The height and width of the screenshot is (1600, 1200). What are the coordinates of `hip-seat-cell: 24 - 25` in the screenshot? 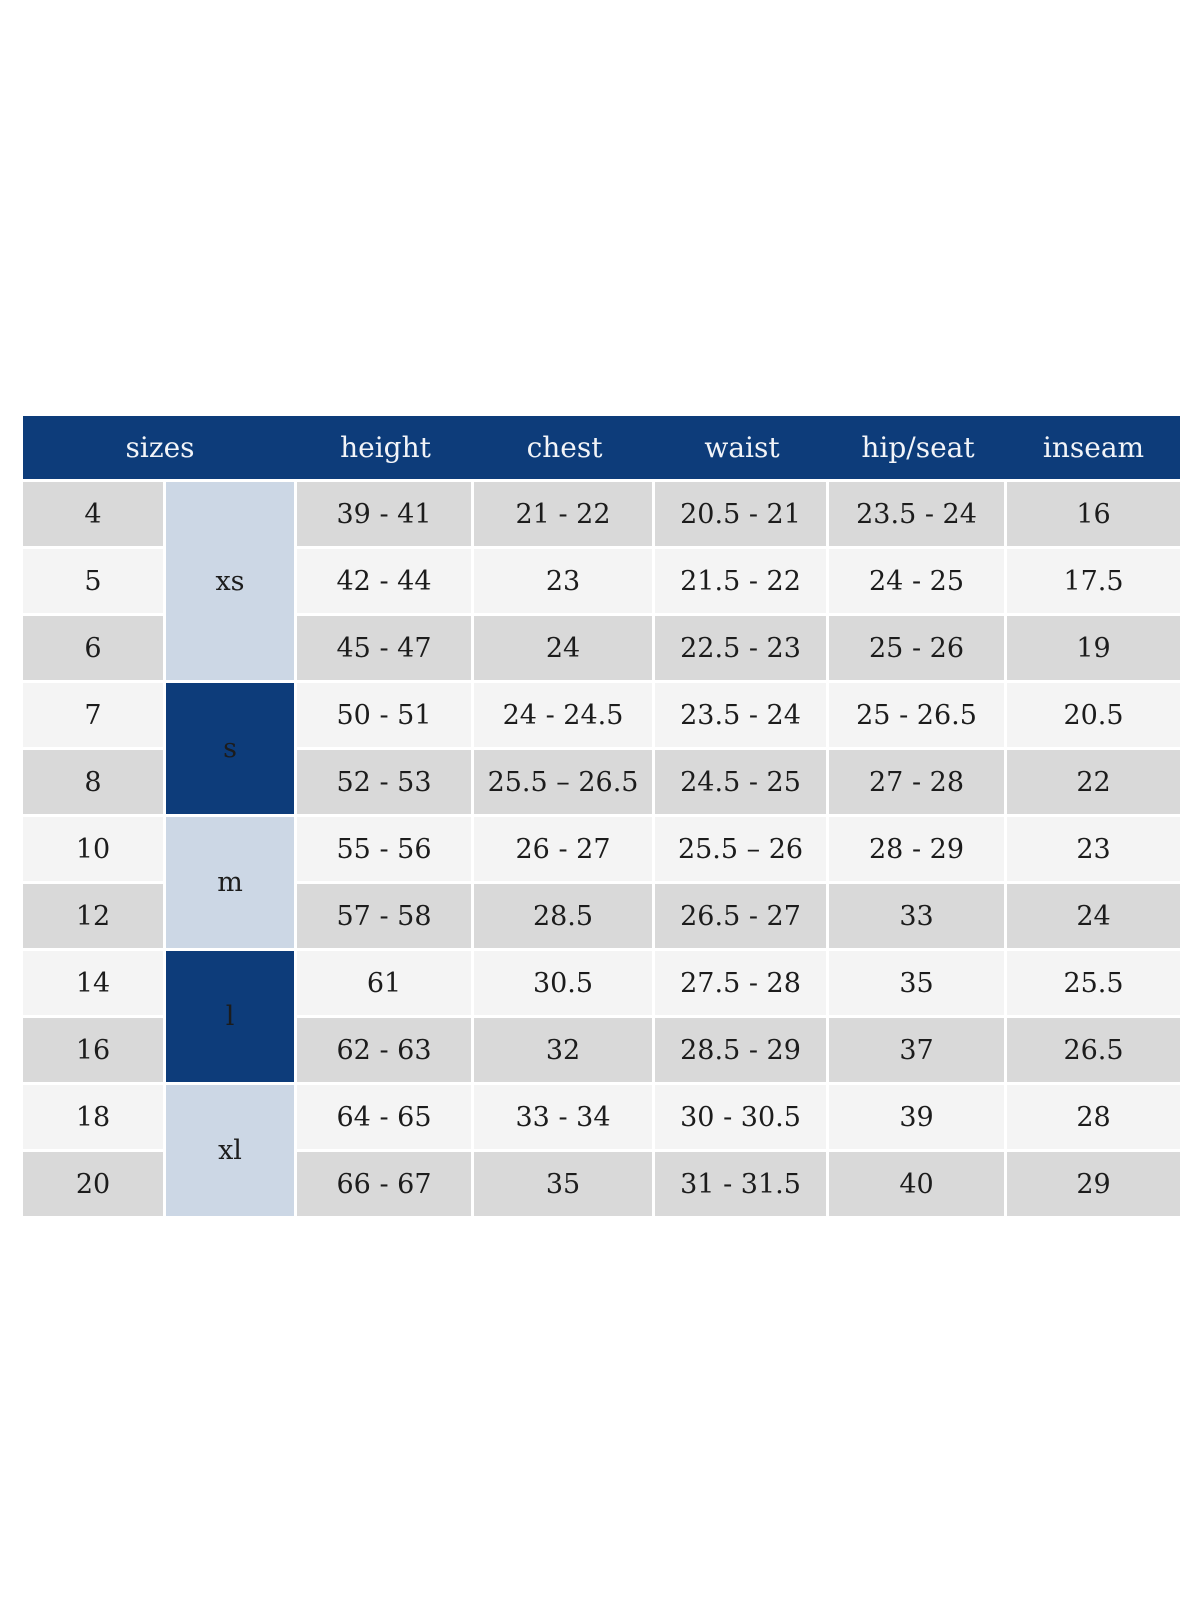 It's located at (918, 582).